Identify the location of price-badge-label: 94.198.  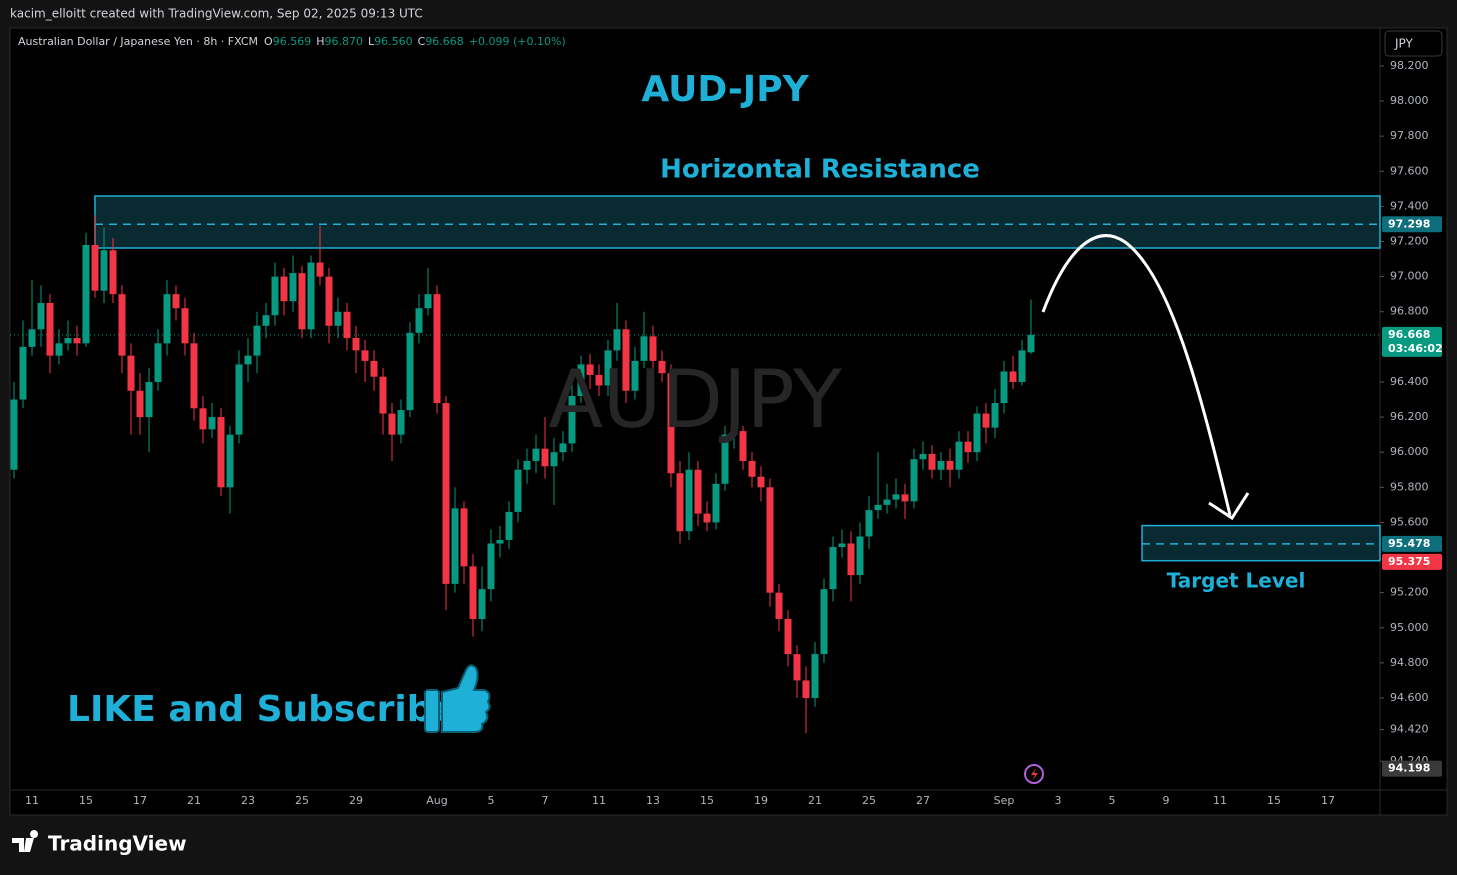
(1409, 768).